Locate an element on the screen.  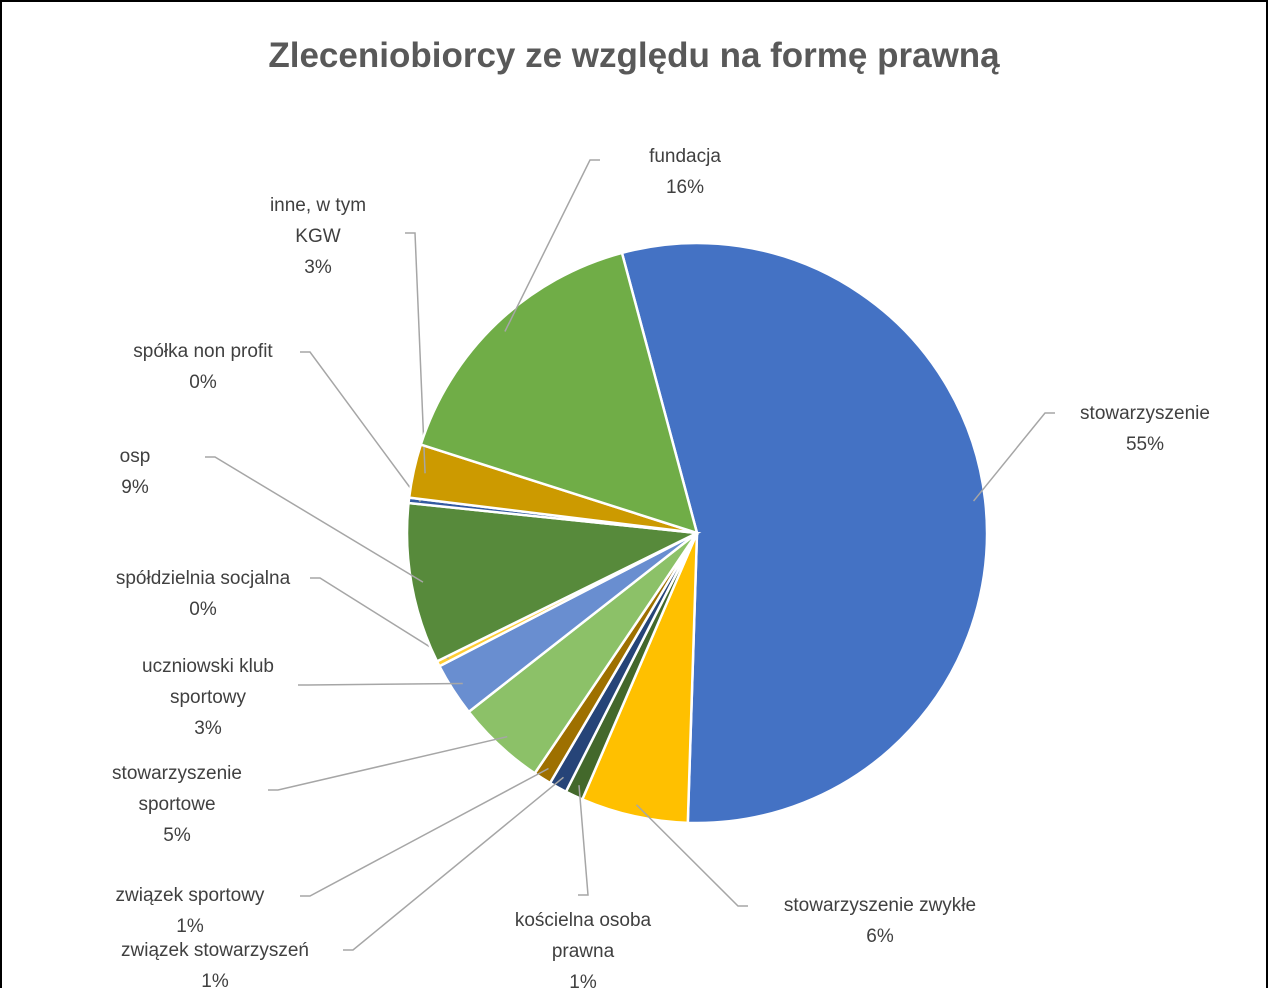
data-label: stowarzyszenie zwykłe 6% is located at coordinates (880, 921).